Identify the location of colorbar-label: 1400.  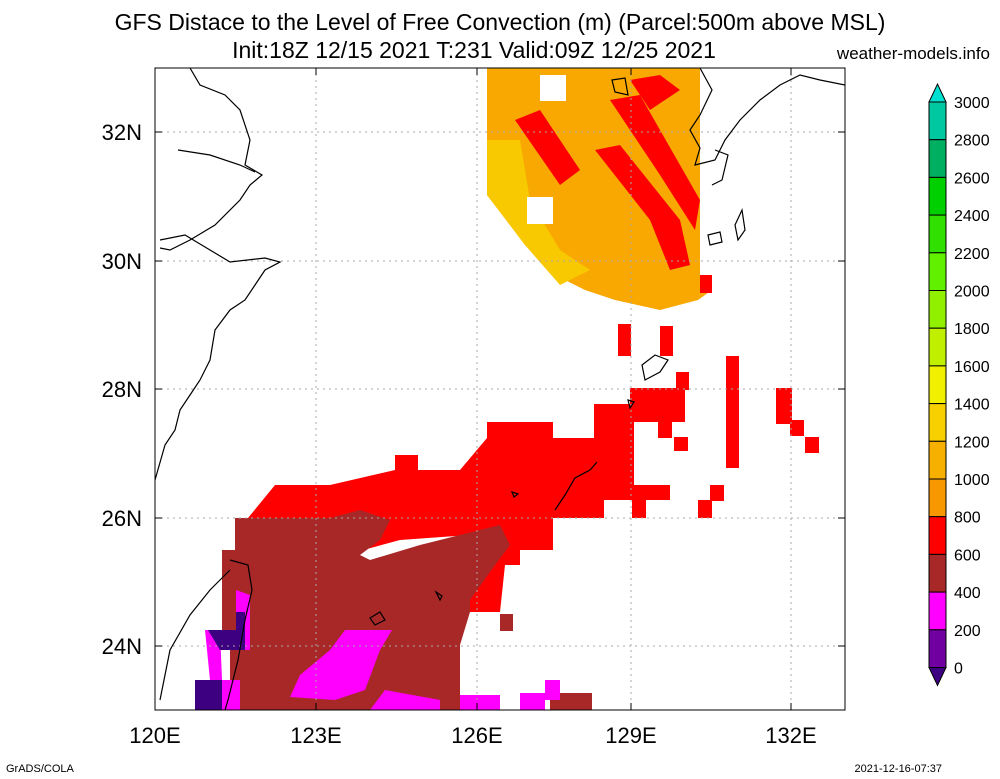
(972, 405).